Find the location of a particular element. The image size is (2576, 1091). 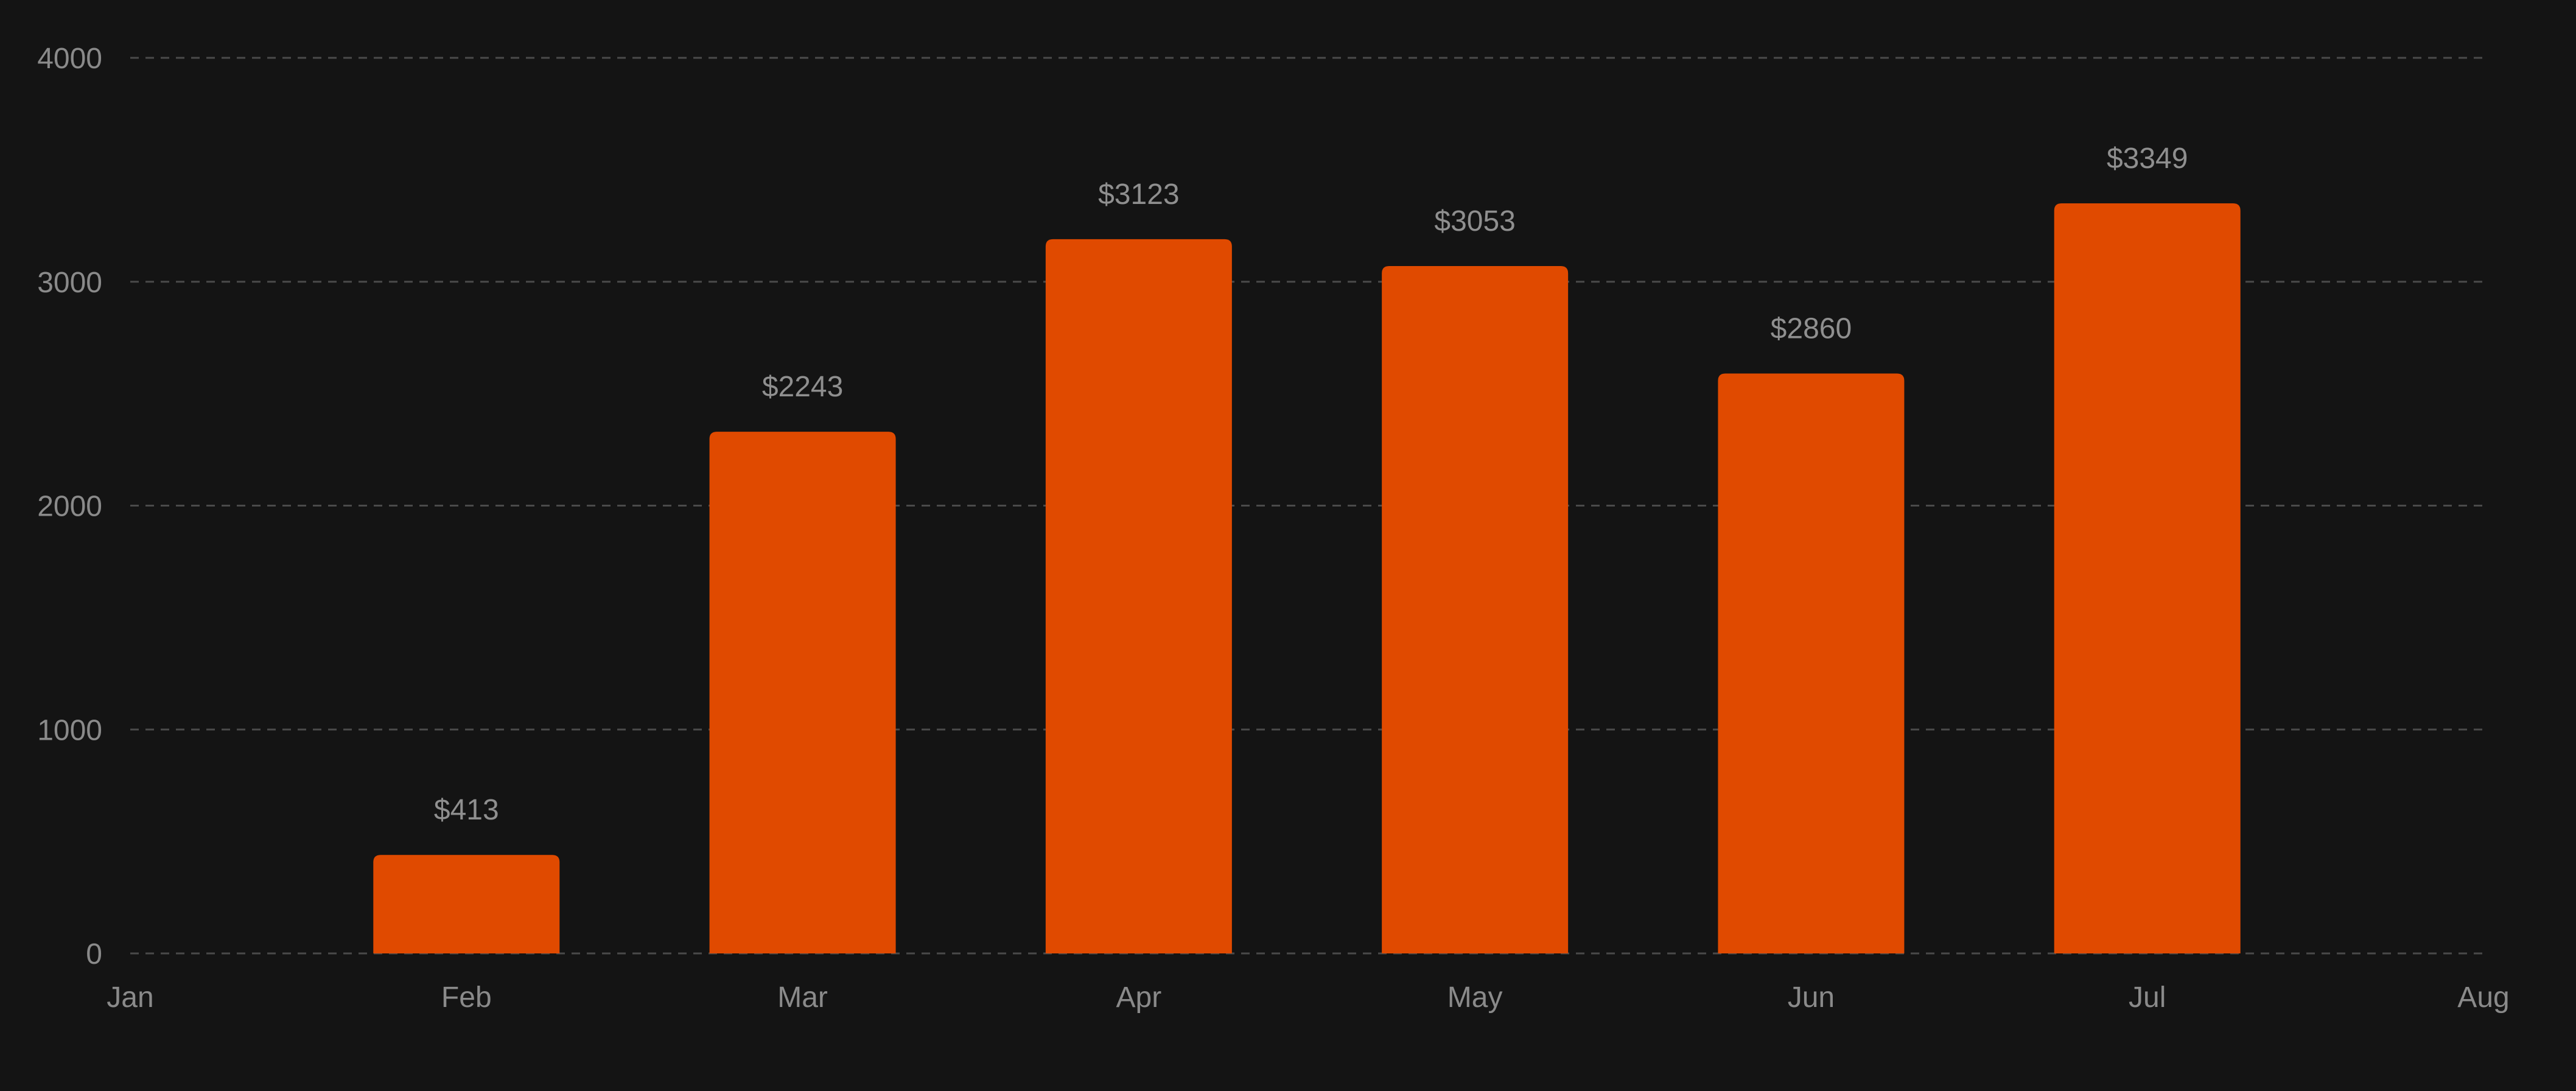

x-axis-ticks: Jan Feb Mar Apr May Jun Jul Aug is located at coordinates (1308, 998).